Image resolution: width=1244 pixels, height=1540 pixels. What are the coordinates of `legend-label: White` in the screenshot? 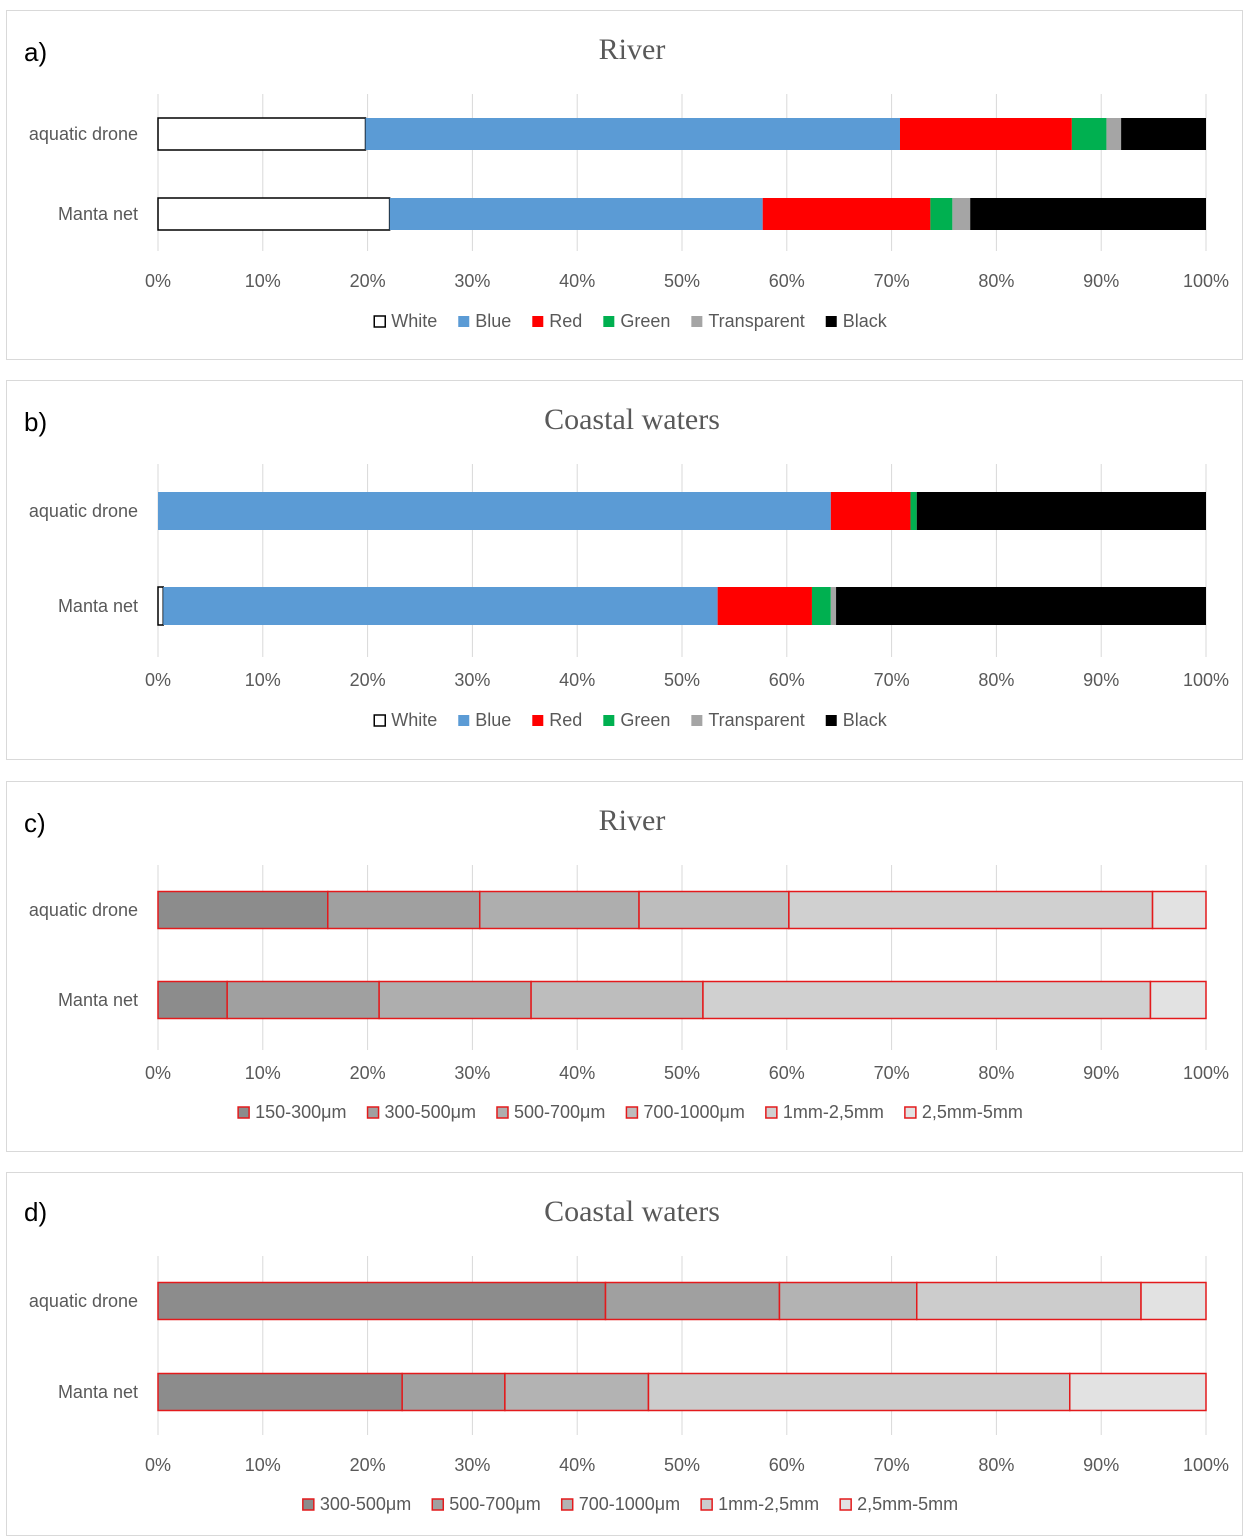 It's located at (414, 321).